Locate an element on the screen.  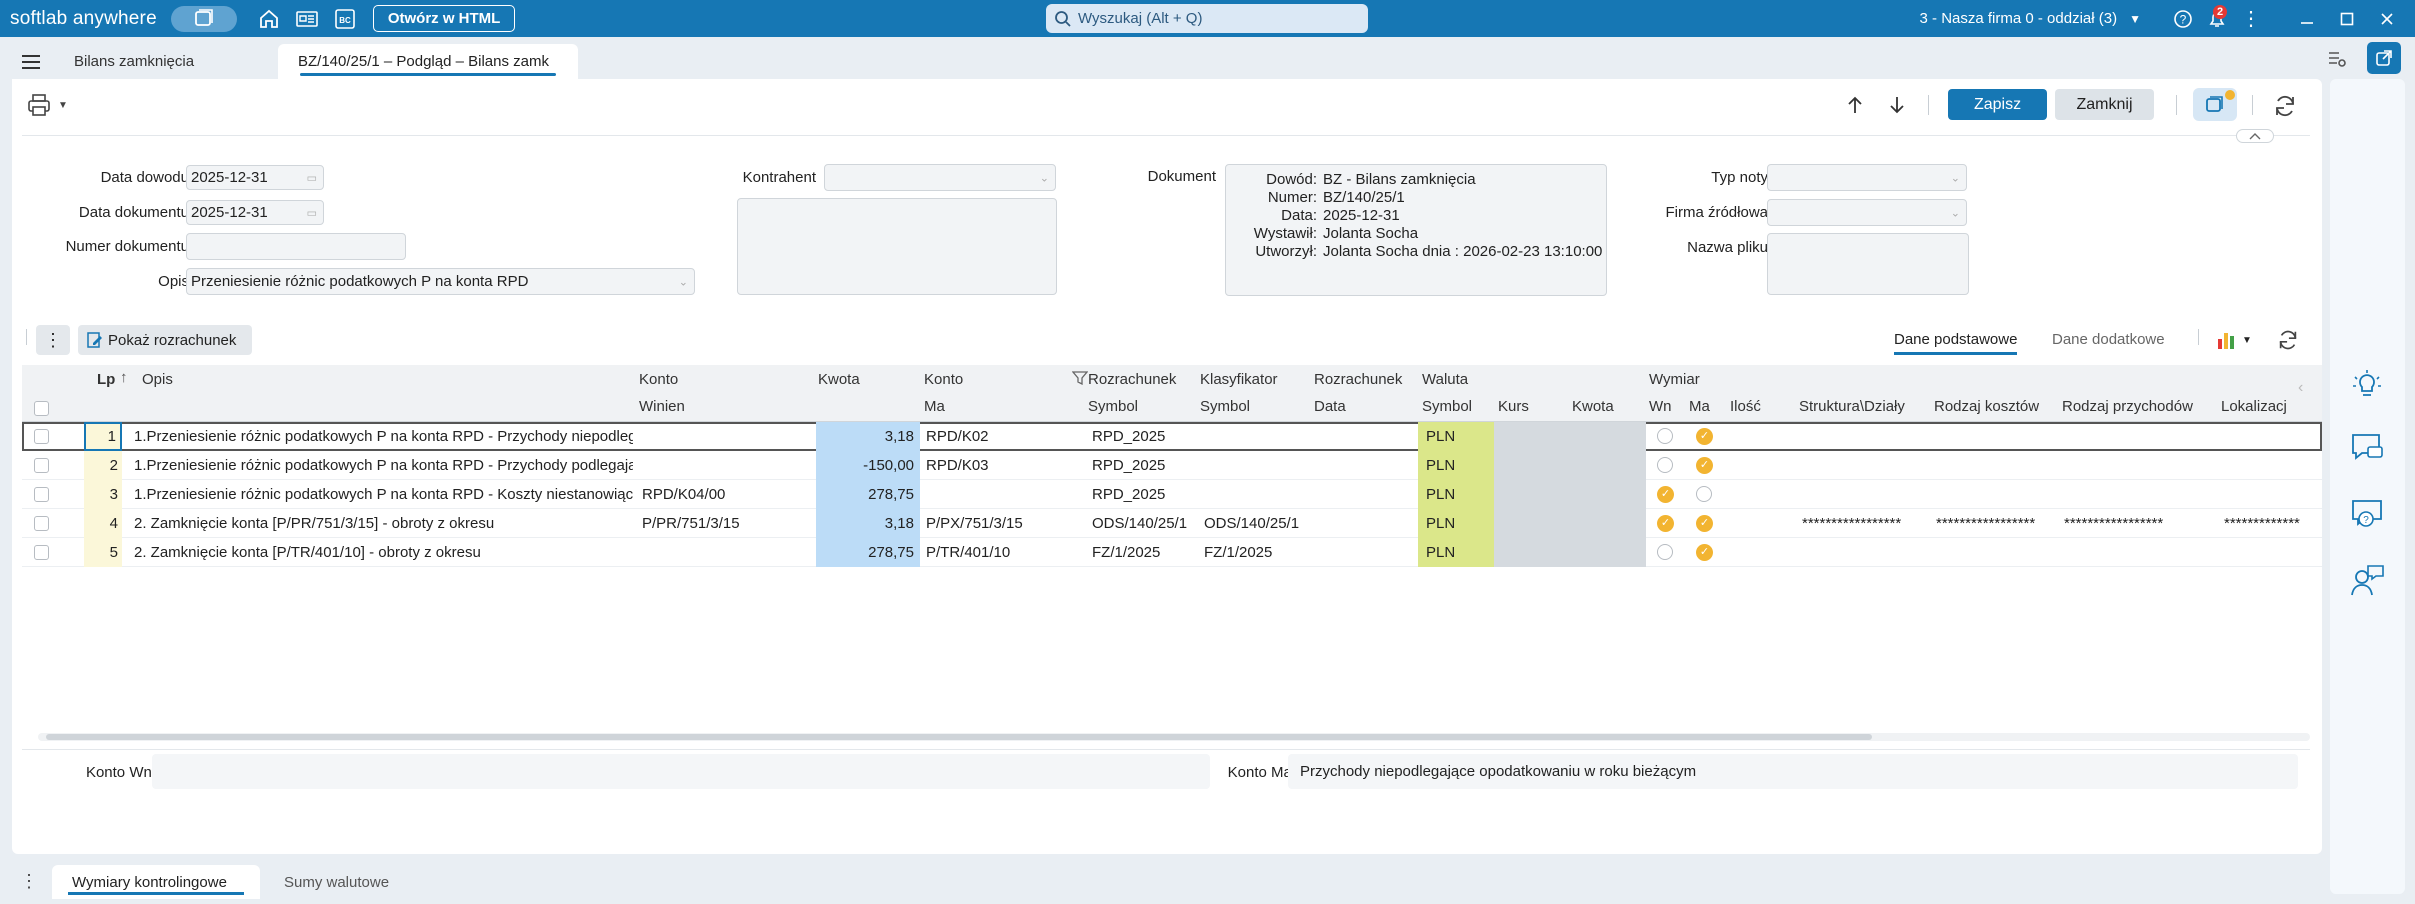
col-winien: Winien is located at coordinates (662, 406).